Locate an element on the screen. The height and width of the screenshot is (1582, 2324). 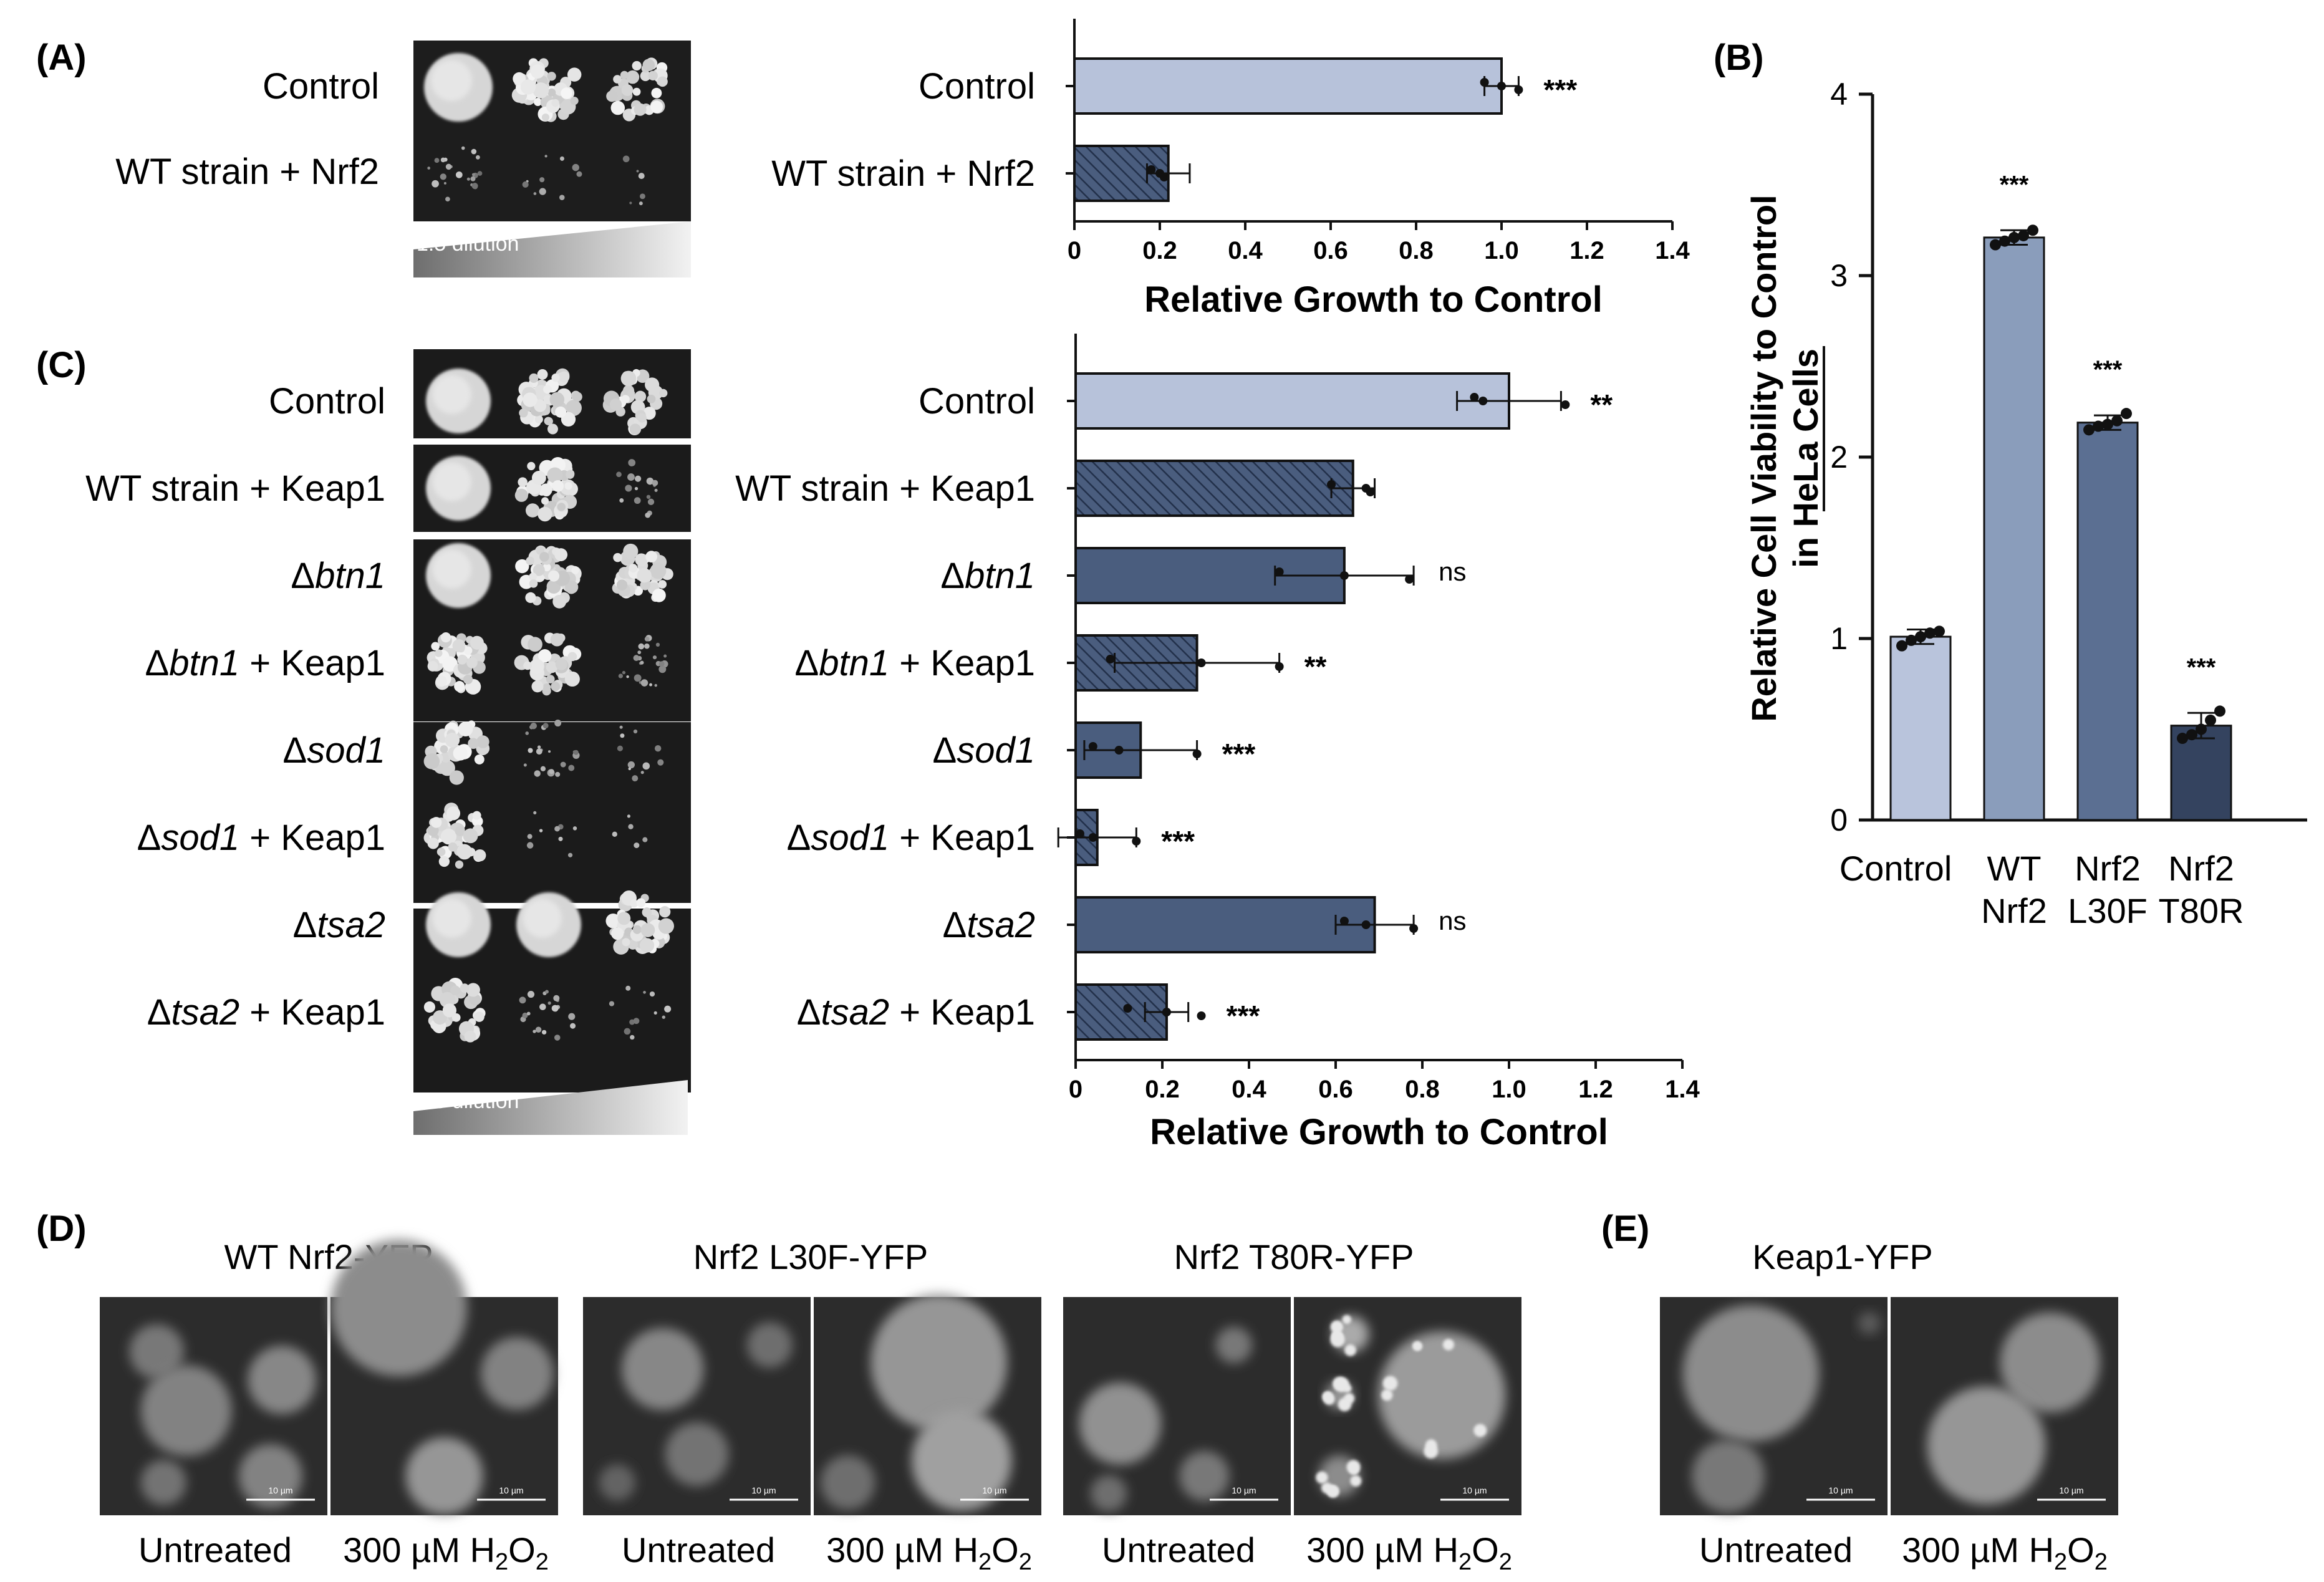
x-tick-label: 0.8 is located at coordinates (1422, 1089).